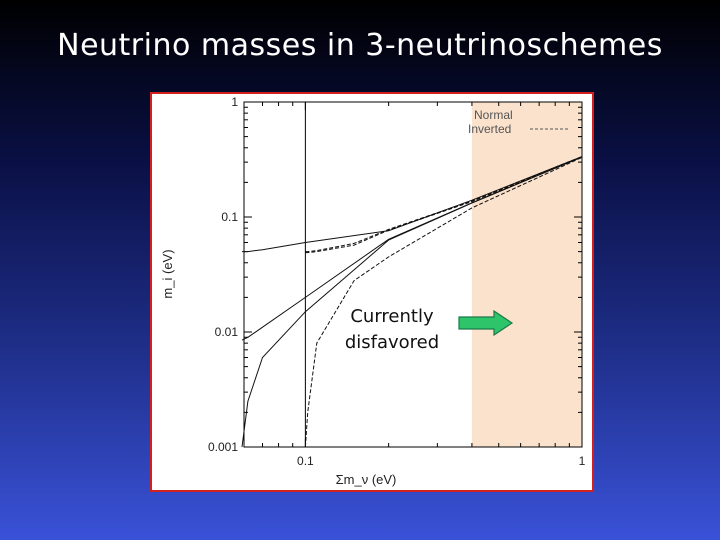  What do you see at coordinates (360, 45) in the screenshot?
I see `slide-title: Neutrino masses in 3-neutrinoschemes` at bounding box center [360, 45].